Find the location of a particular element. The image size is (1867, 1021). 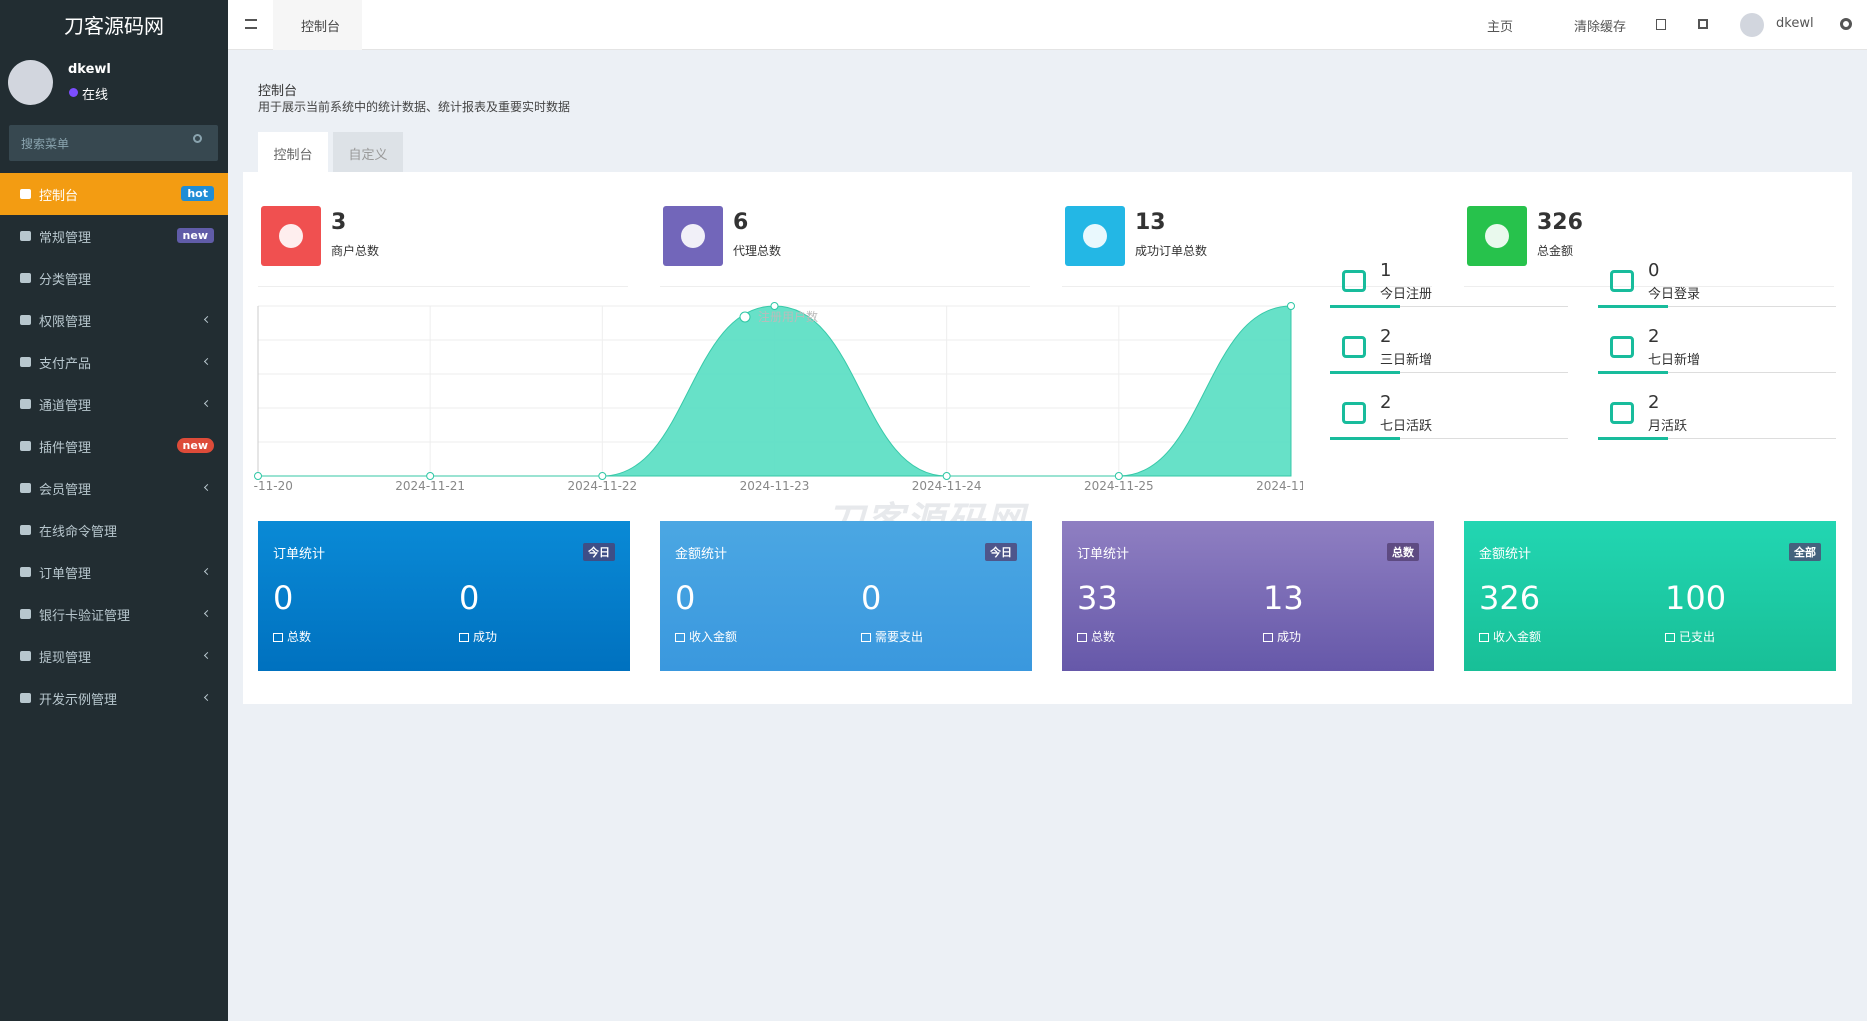

menu-item: 开发示例管理 is located at coordinates (114, 698).